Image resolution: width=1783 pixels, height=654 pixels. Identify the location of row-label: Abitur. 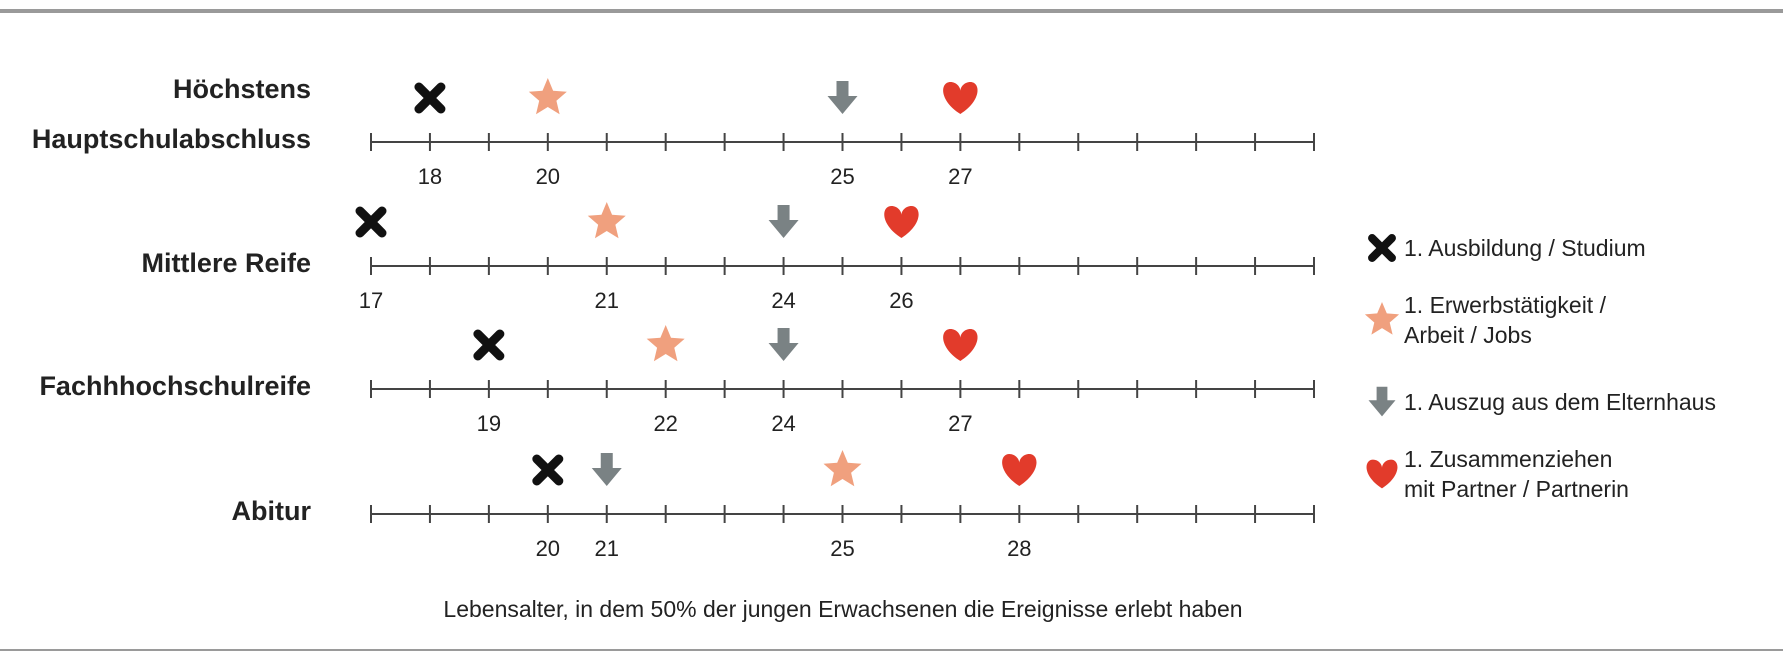
(271, 511).